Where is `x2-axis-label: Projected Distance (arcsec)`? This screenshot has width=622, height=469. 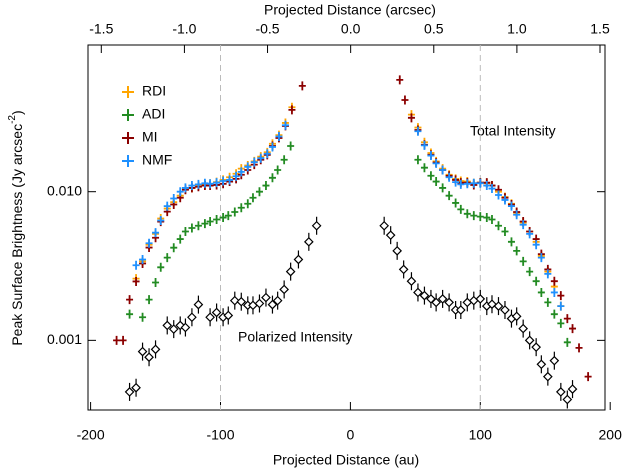 x2-axis-label: Projected Distance (arcsec) is located at coordinates (350, 10).